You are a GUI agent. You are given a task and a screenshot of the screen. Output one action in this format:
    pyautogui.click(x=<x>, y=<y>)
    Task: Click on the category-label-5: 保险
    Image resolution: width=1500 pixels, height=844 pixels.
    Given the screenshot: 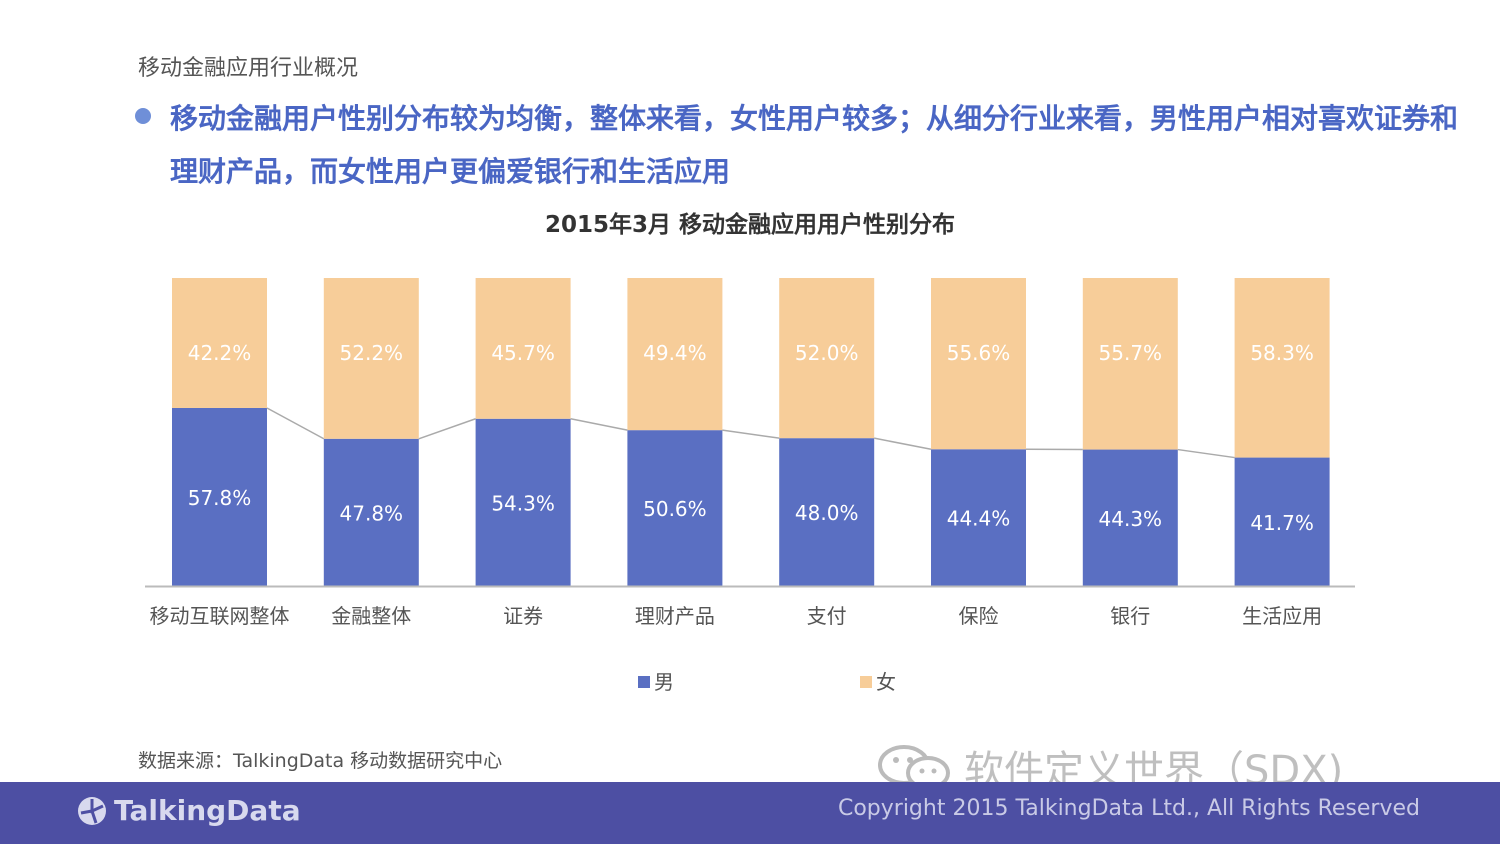 What is the action you would take?
    pyautogui.click(x=979, y=616)
    